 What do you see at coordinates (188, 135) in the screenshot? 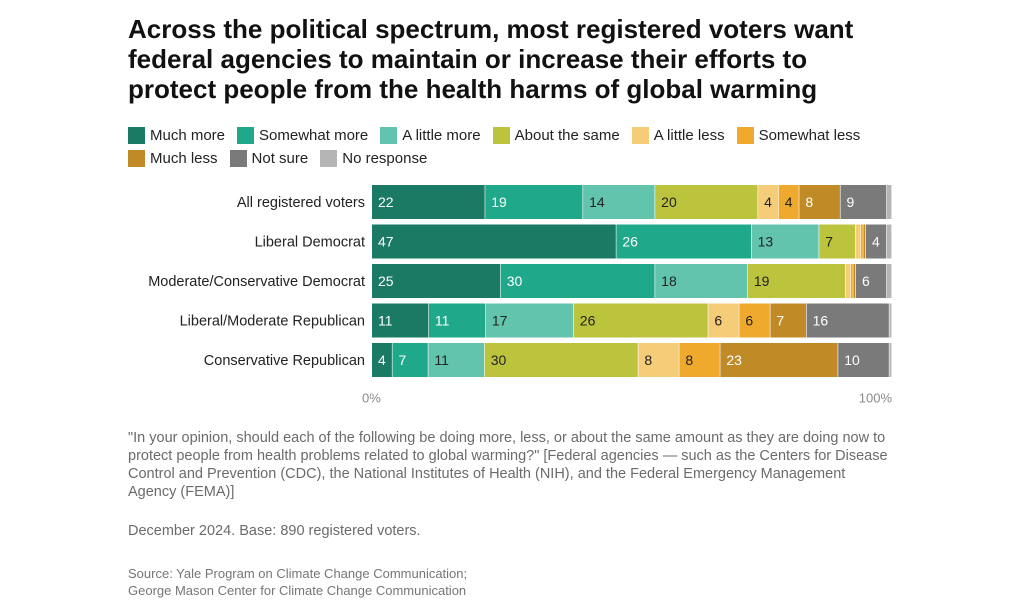
I see `legend-label: Much more` at bounding box center [188, 135].